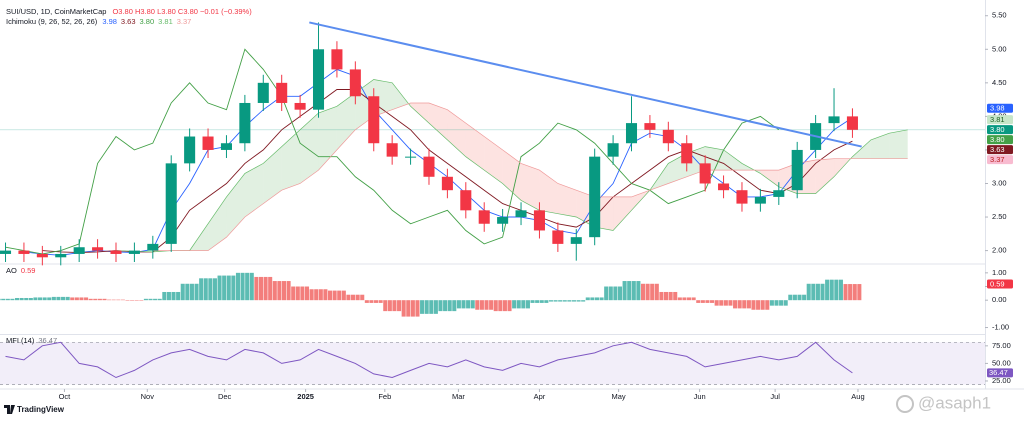  What do you see at coordinates (997, 108) in the screenshot?
I see `price-badge-label: 3.98` at bounding box center [997, 108].